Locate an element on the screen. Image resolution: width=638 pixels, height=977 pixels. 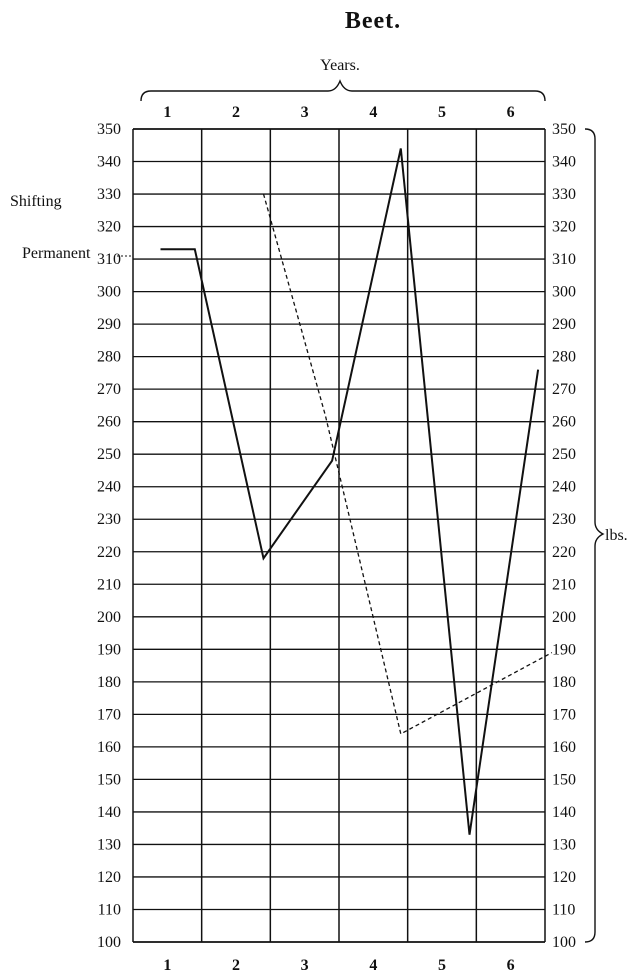
y-tick-label-right: 210 is located at coordinates (564, 584).